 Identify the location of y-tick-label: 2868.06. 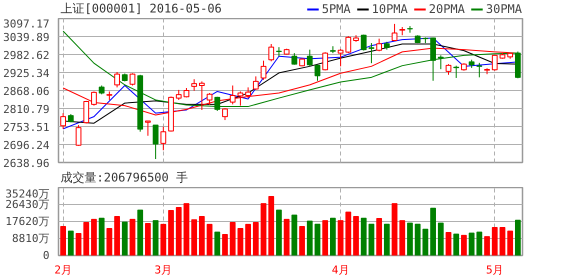
(26, 91).